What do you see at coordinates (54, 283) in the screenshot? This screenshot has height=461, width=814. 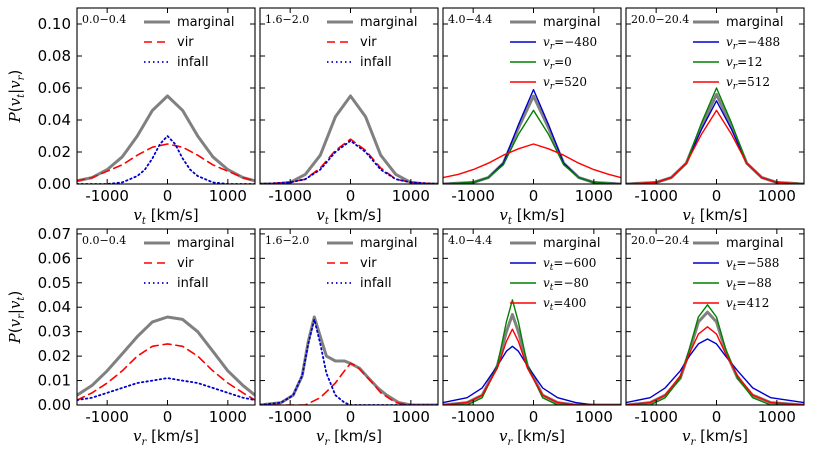 I see `y-tick-label: 0.05` at bounding box center [54, 283].